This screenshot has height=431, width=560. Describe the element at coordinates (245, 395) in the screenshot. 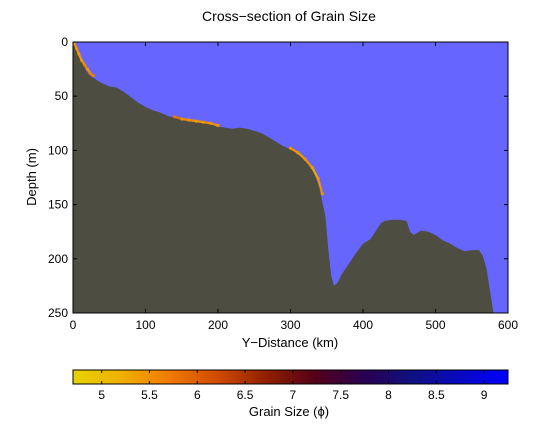

I see `colorbar-tick-label: 6.5` at that location.